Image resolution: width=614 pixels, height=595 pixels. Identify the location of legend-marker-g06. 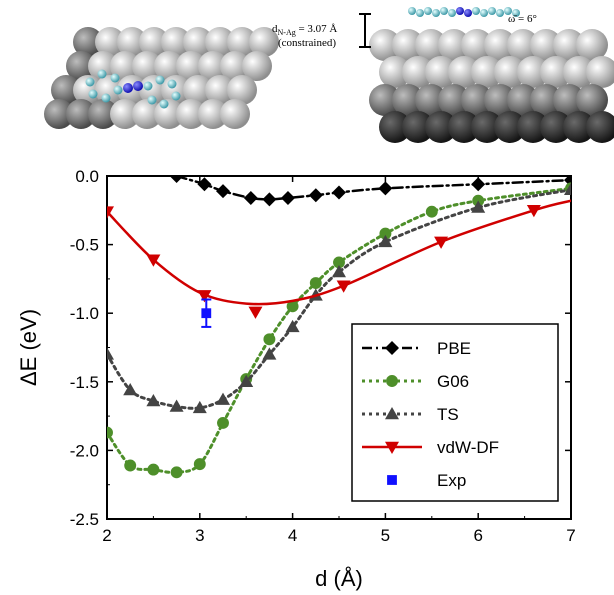
(392, 381).